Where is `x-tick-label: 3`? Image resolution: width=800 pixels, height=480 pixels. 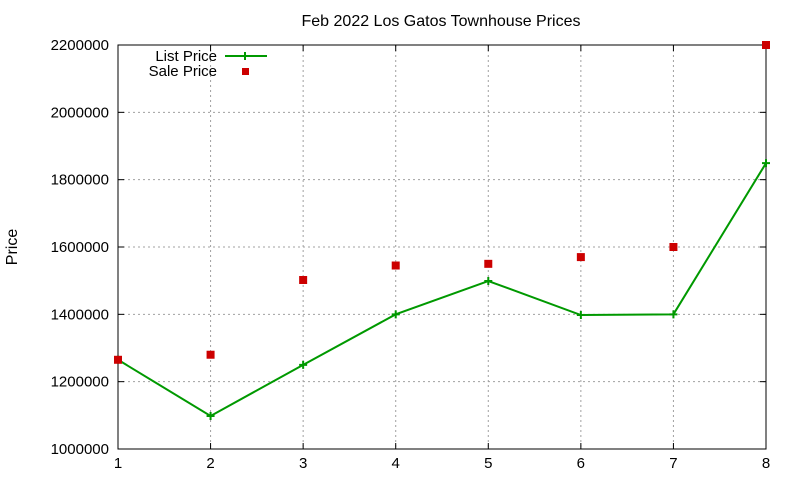
x-tick-label: 3 is located at coordinates (303, 463).